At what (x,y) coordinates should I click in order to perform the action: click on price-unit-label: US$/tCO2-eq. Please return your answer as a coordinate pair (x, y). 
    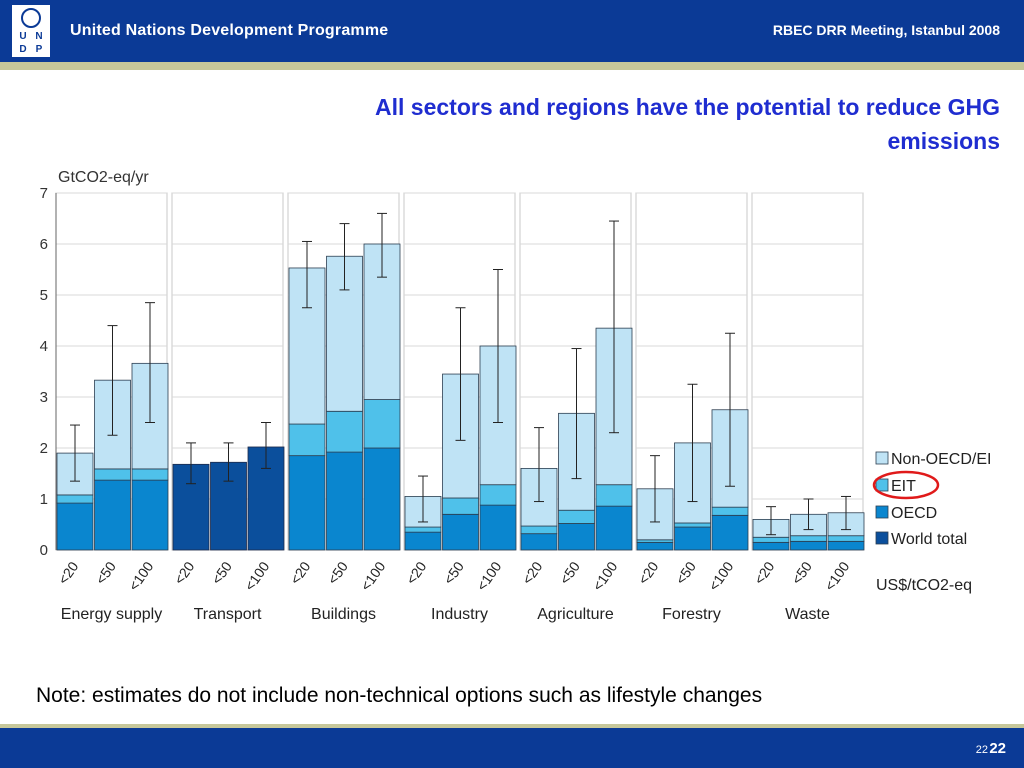
    Looking at the image, I should click on (924, 585).